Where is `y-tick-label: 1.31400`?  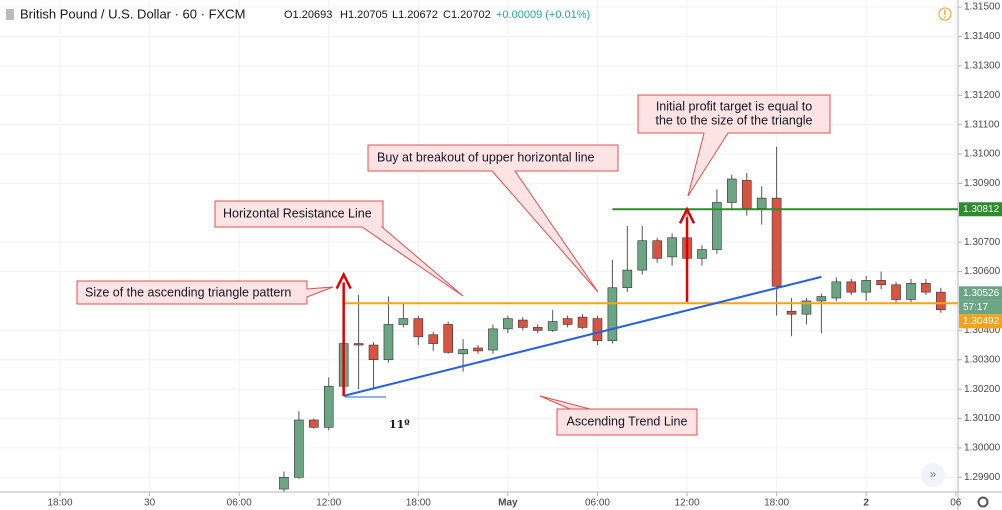 y-tick-label: 1.31400 is located at coordinates (982, 36).